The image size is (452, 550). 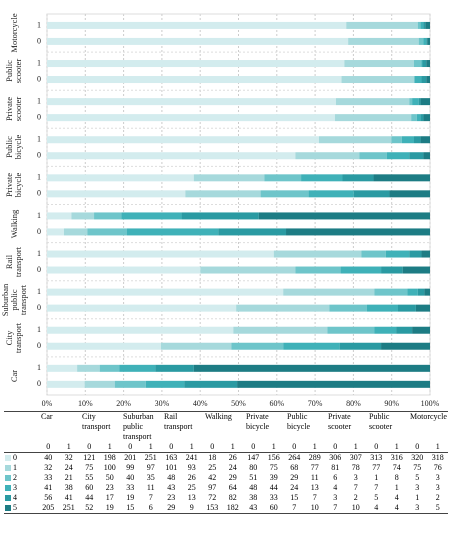 What do you see at coordinates (13, 376) in the screenshot?
I see `y-group-label: Car` at bounding box center [13, 376].